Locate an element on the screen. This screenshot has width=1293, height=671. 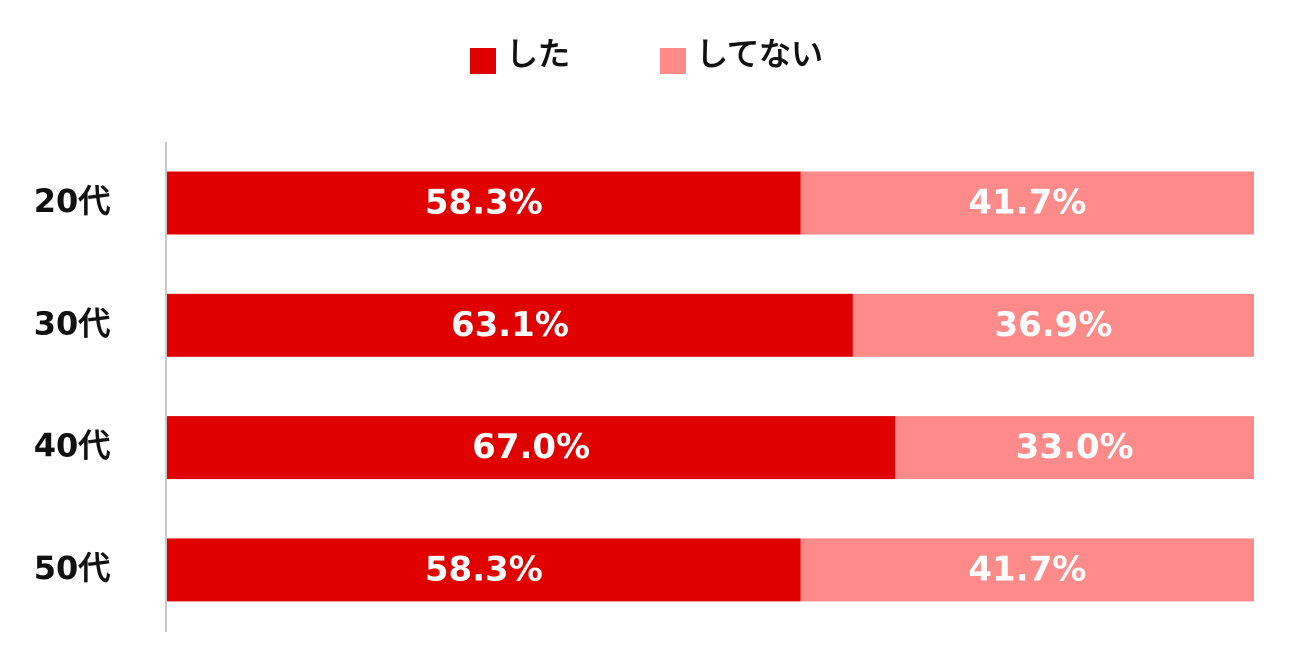
value-label: 33.0% is located at coordinates (1075, 447).